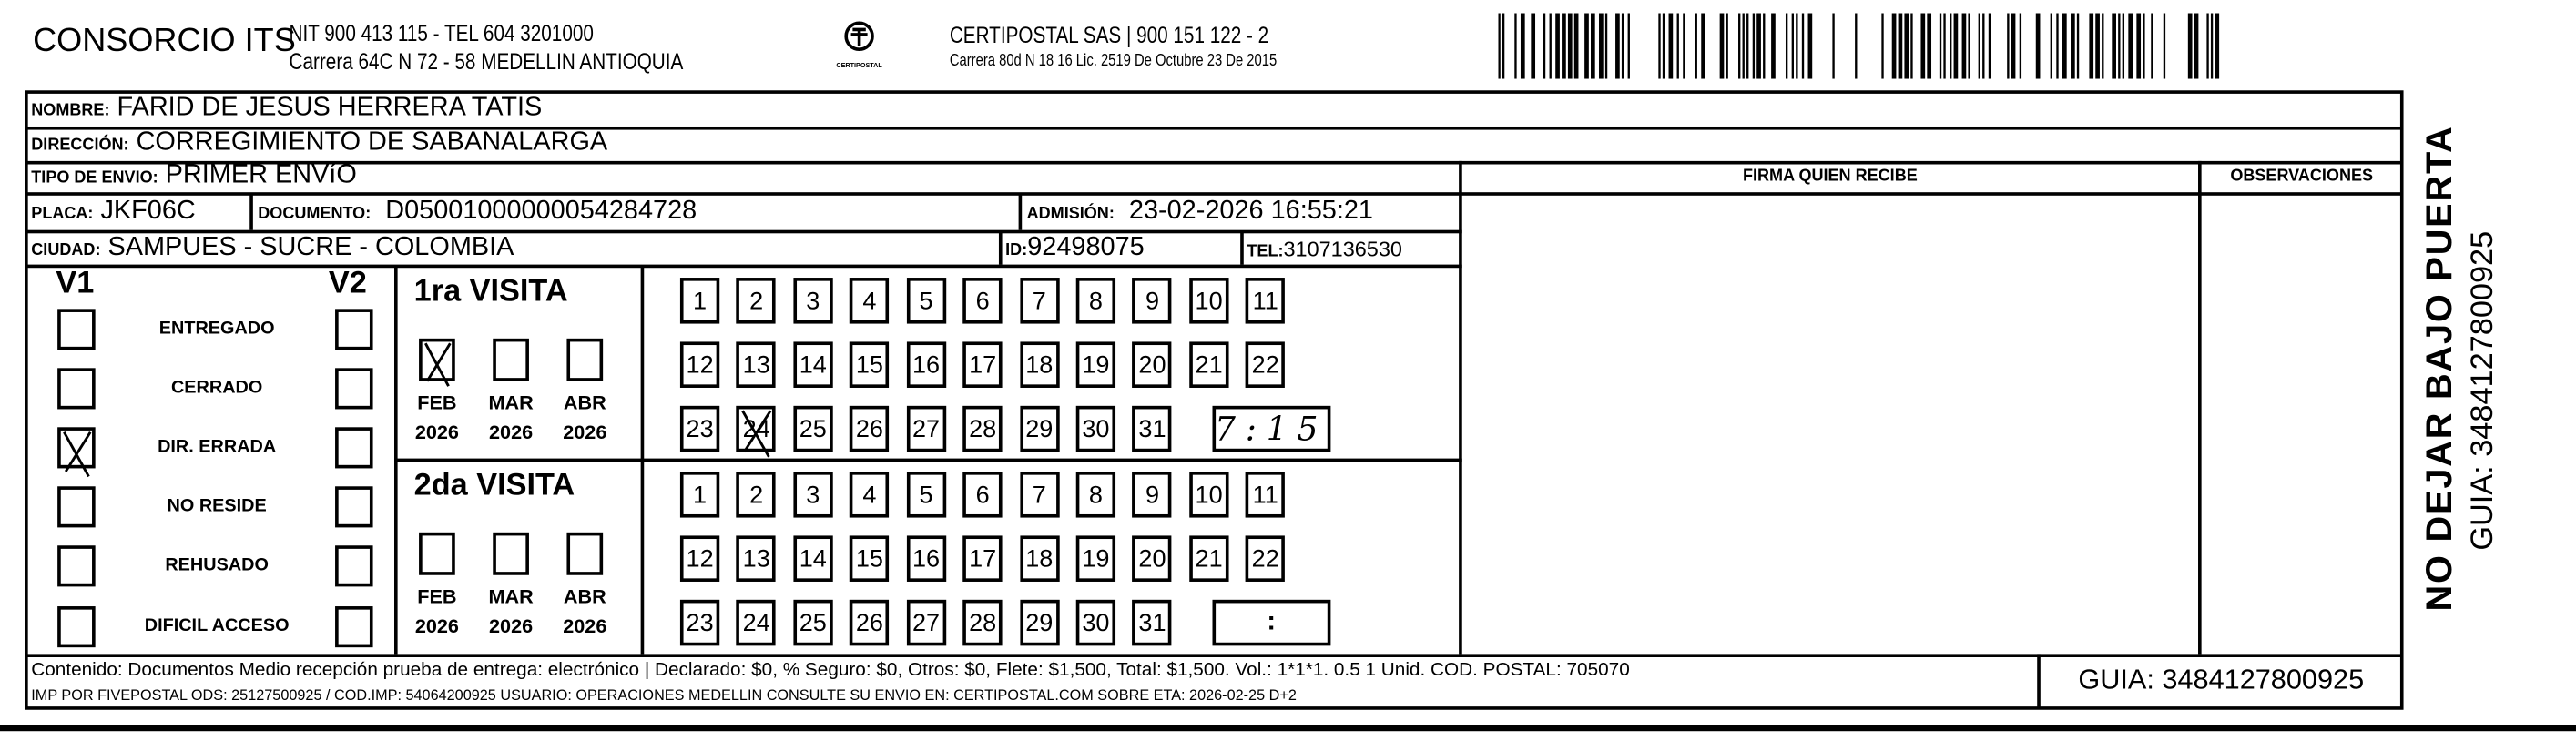 The height and width of the screenshot is (741, 2576). I want to click on barcode-icon, so click(1859, 46).